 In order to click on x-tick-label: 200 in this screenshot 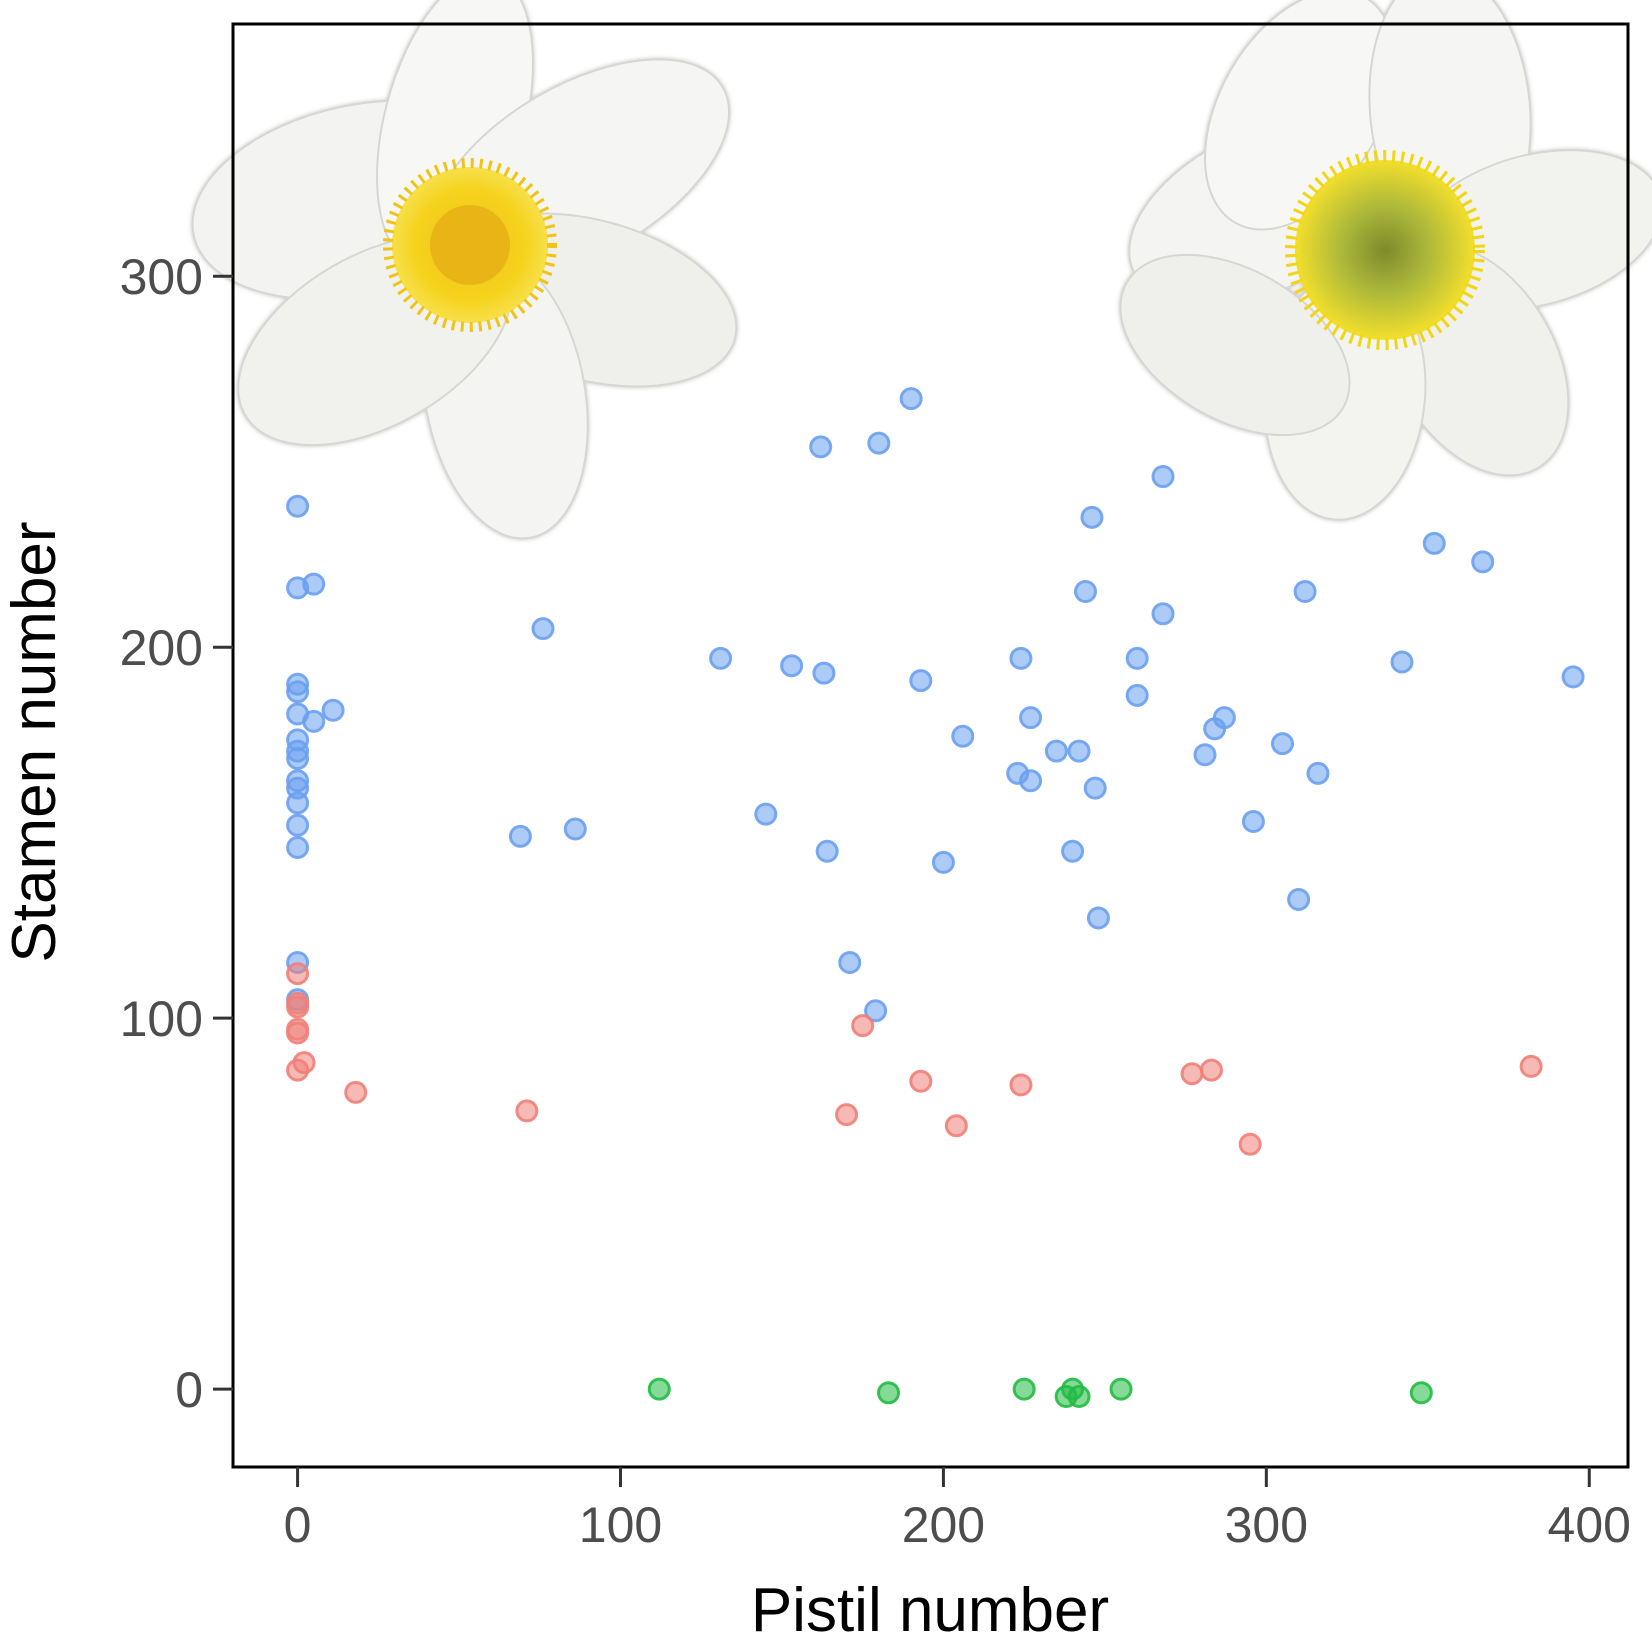, I will do `click(943, 1525)`.